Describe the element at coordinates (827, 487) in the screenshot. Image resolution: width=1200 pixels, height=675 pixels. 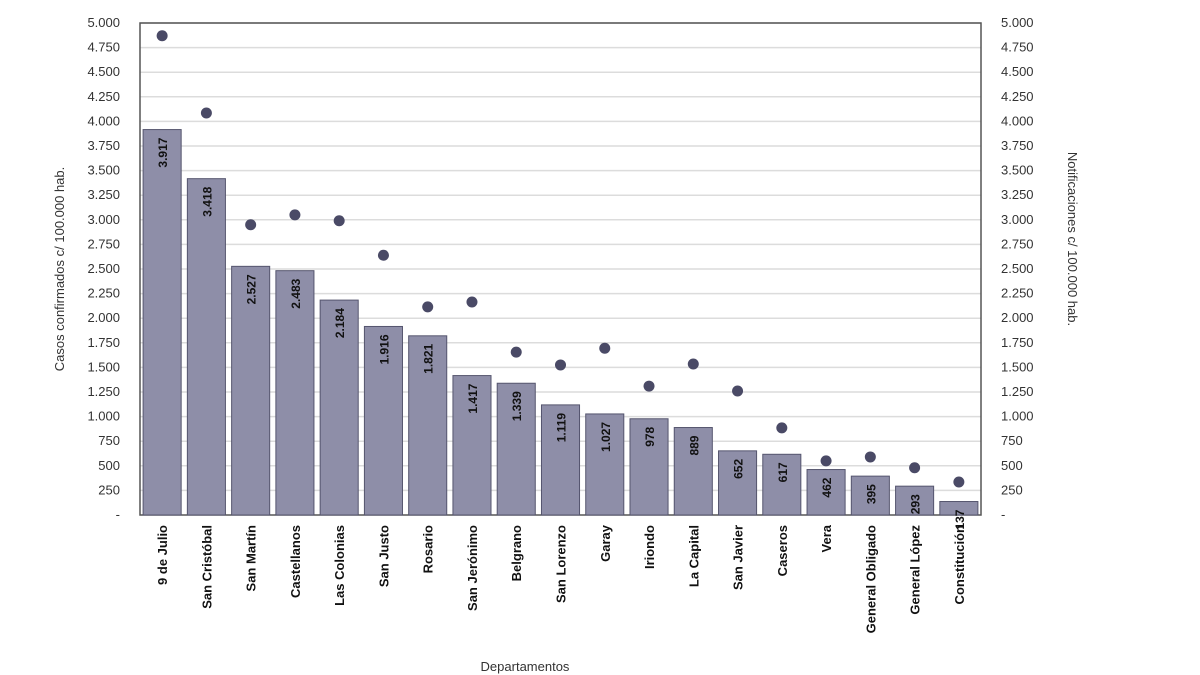
I see `bar-data-label: 462` at that location.